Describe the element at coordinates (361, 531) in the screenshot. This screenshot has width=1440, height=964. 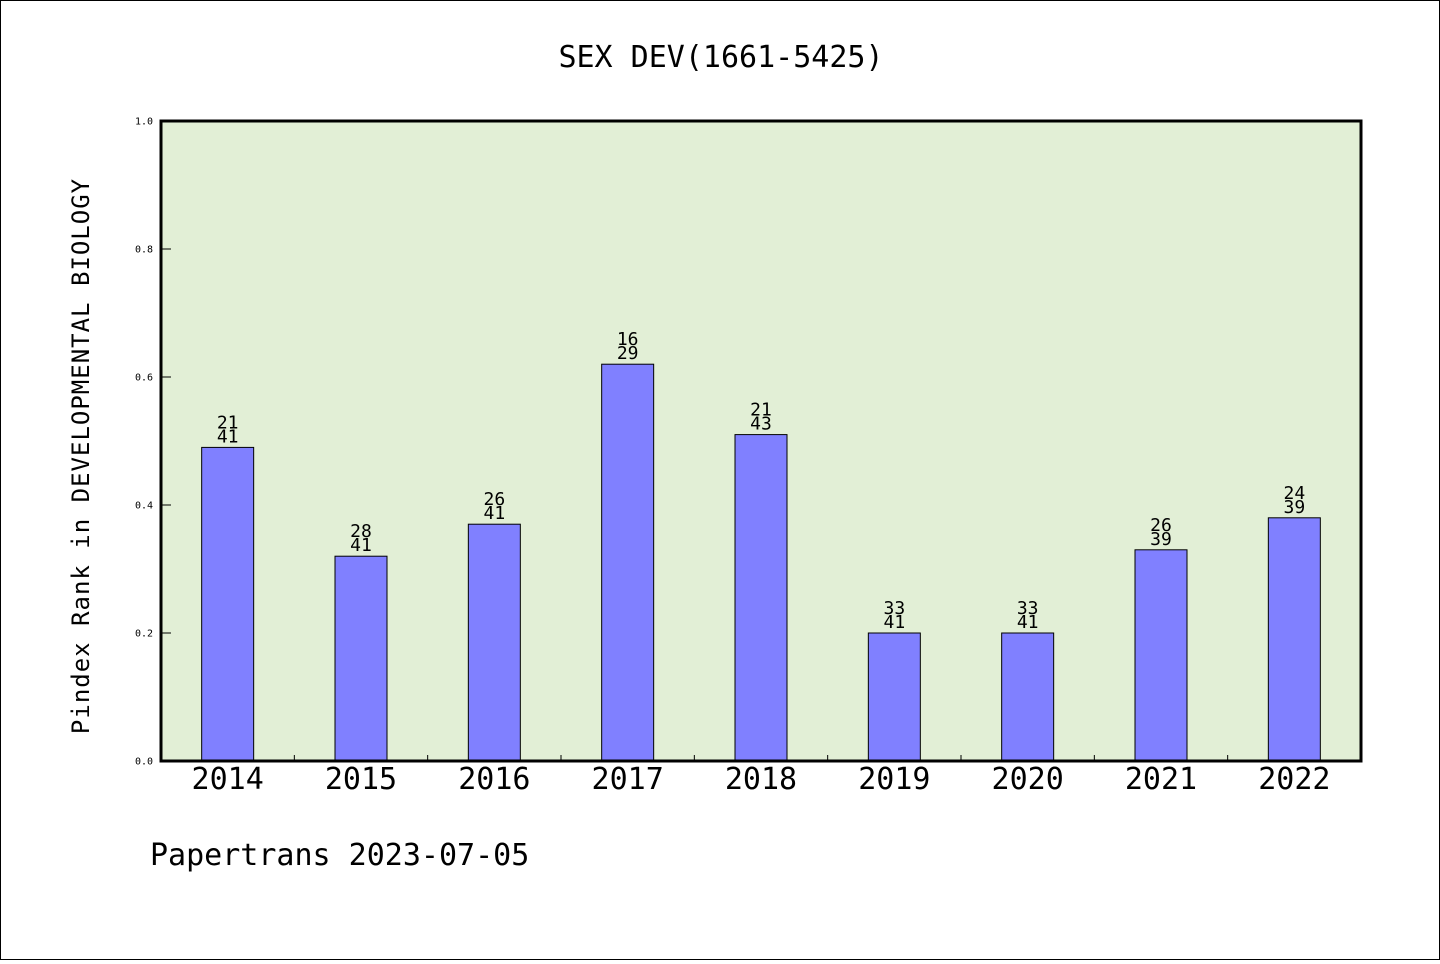
I see `bar-label-top: 28` at that location.